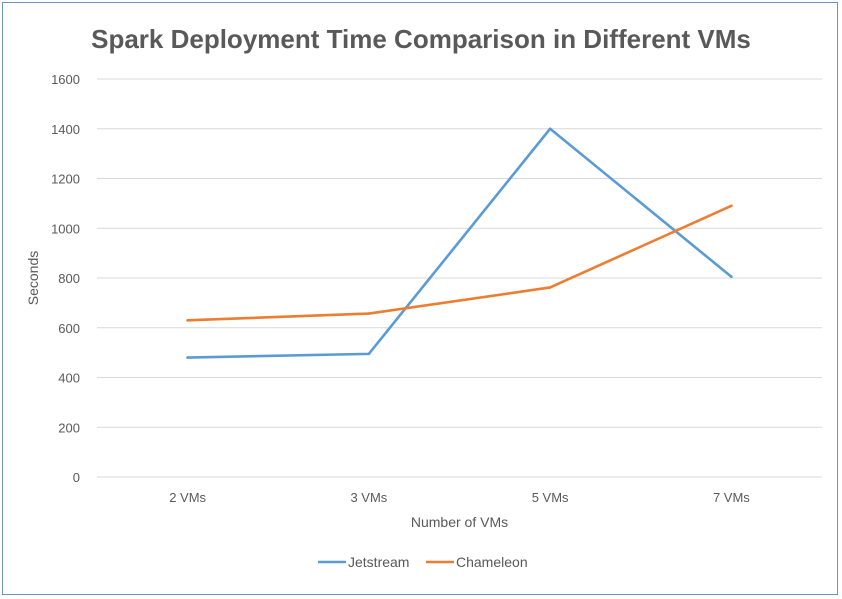  I want to click on legend-label-jetstream: Jetstream, so click(378, 562).